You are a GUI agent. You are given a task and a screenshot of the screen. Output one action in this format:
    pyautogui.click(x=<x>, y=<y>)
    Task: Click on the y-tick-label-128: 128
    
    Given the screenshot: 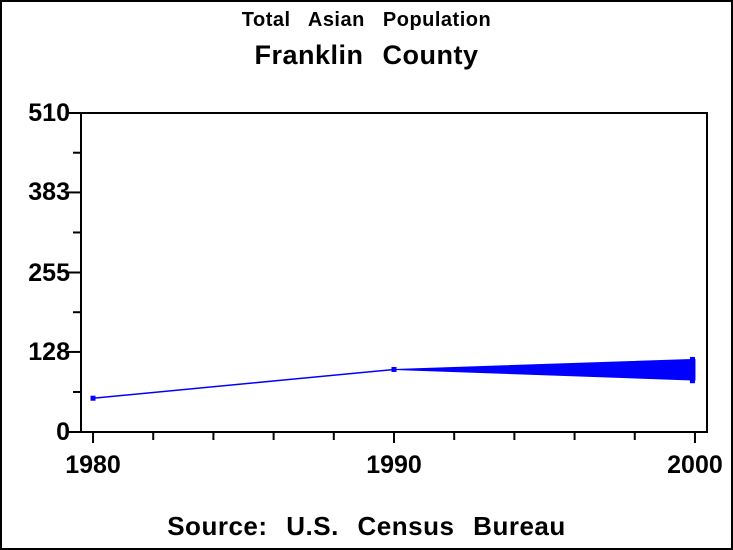 What is the action you would take?
    pyautogui.click(x=49, y=351)
    